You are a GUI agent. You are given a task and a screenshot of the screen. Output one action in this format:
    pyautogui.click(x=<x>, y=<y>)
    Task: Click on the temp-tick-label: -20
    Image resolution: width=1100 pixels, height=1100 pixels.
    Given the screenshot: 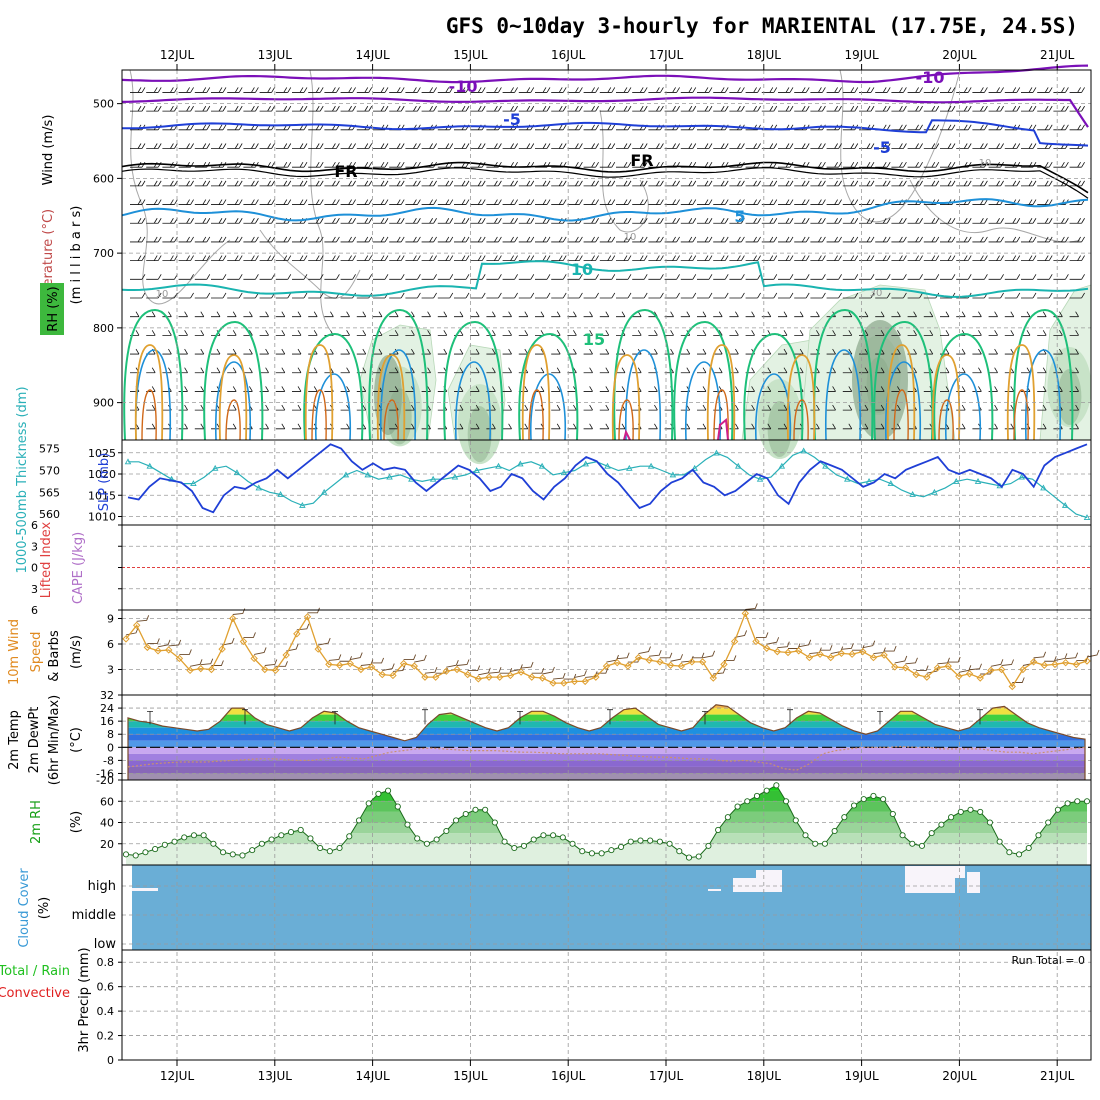 What is the action you would take?
    pyautogui.click(x=105, y=780)
    